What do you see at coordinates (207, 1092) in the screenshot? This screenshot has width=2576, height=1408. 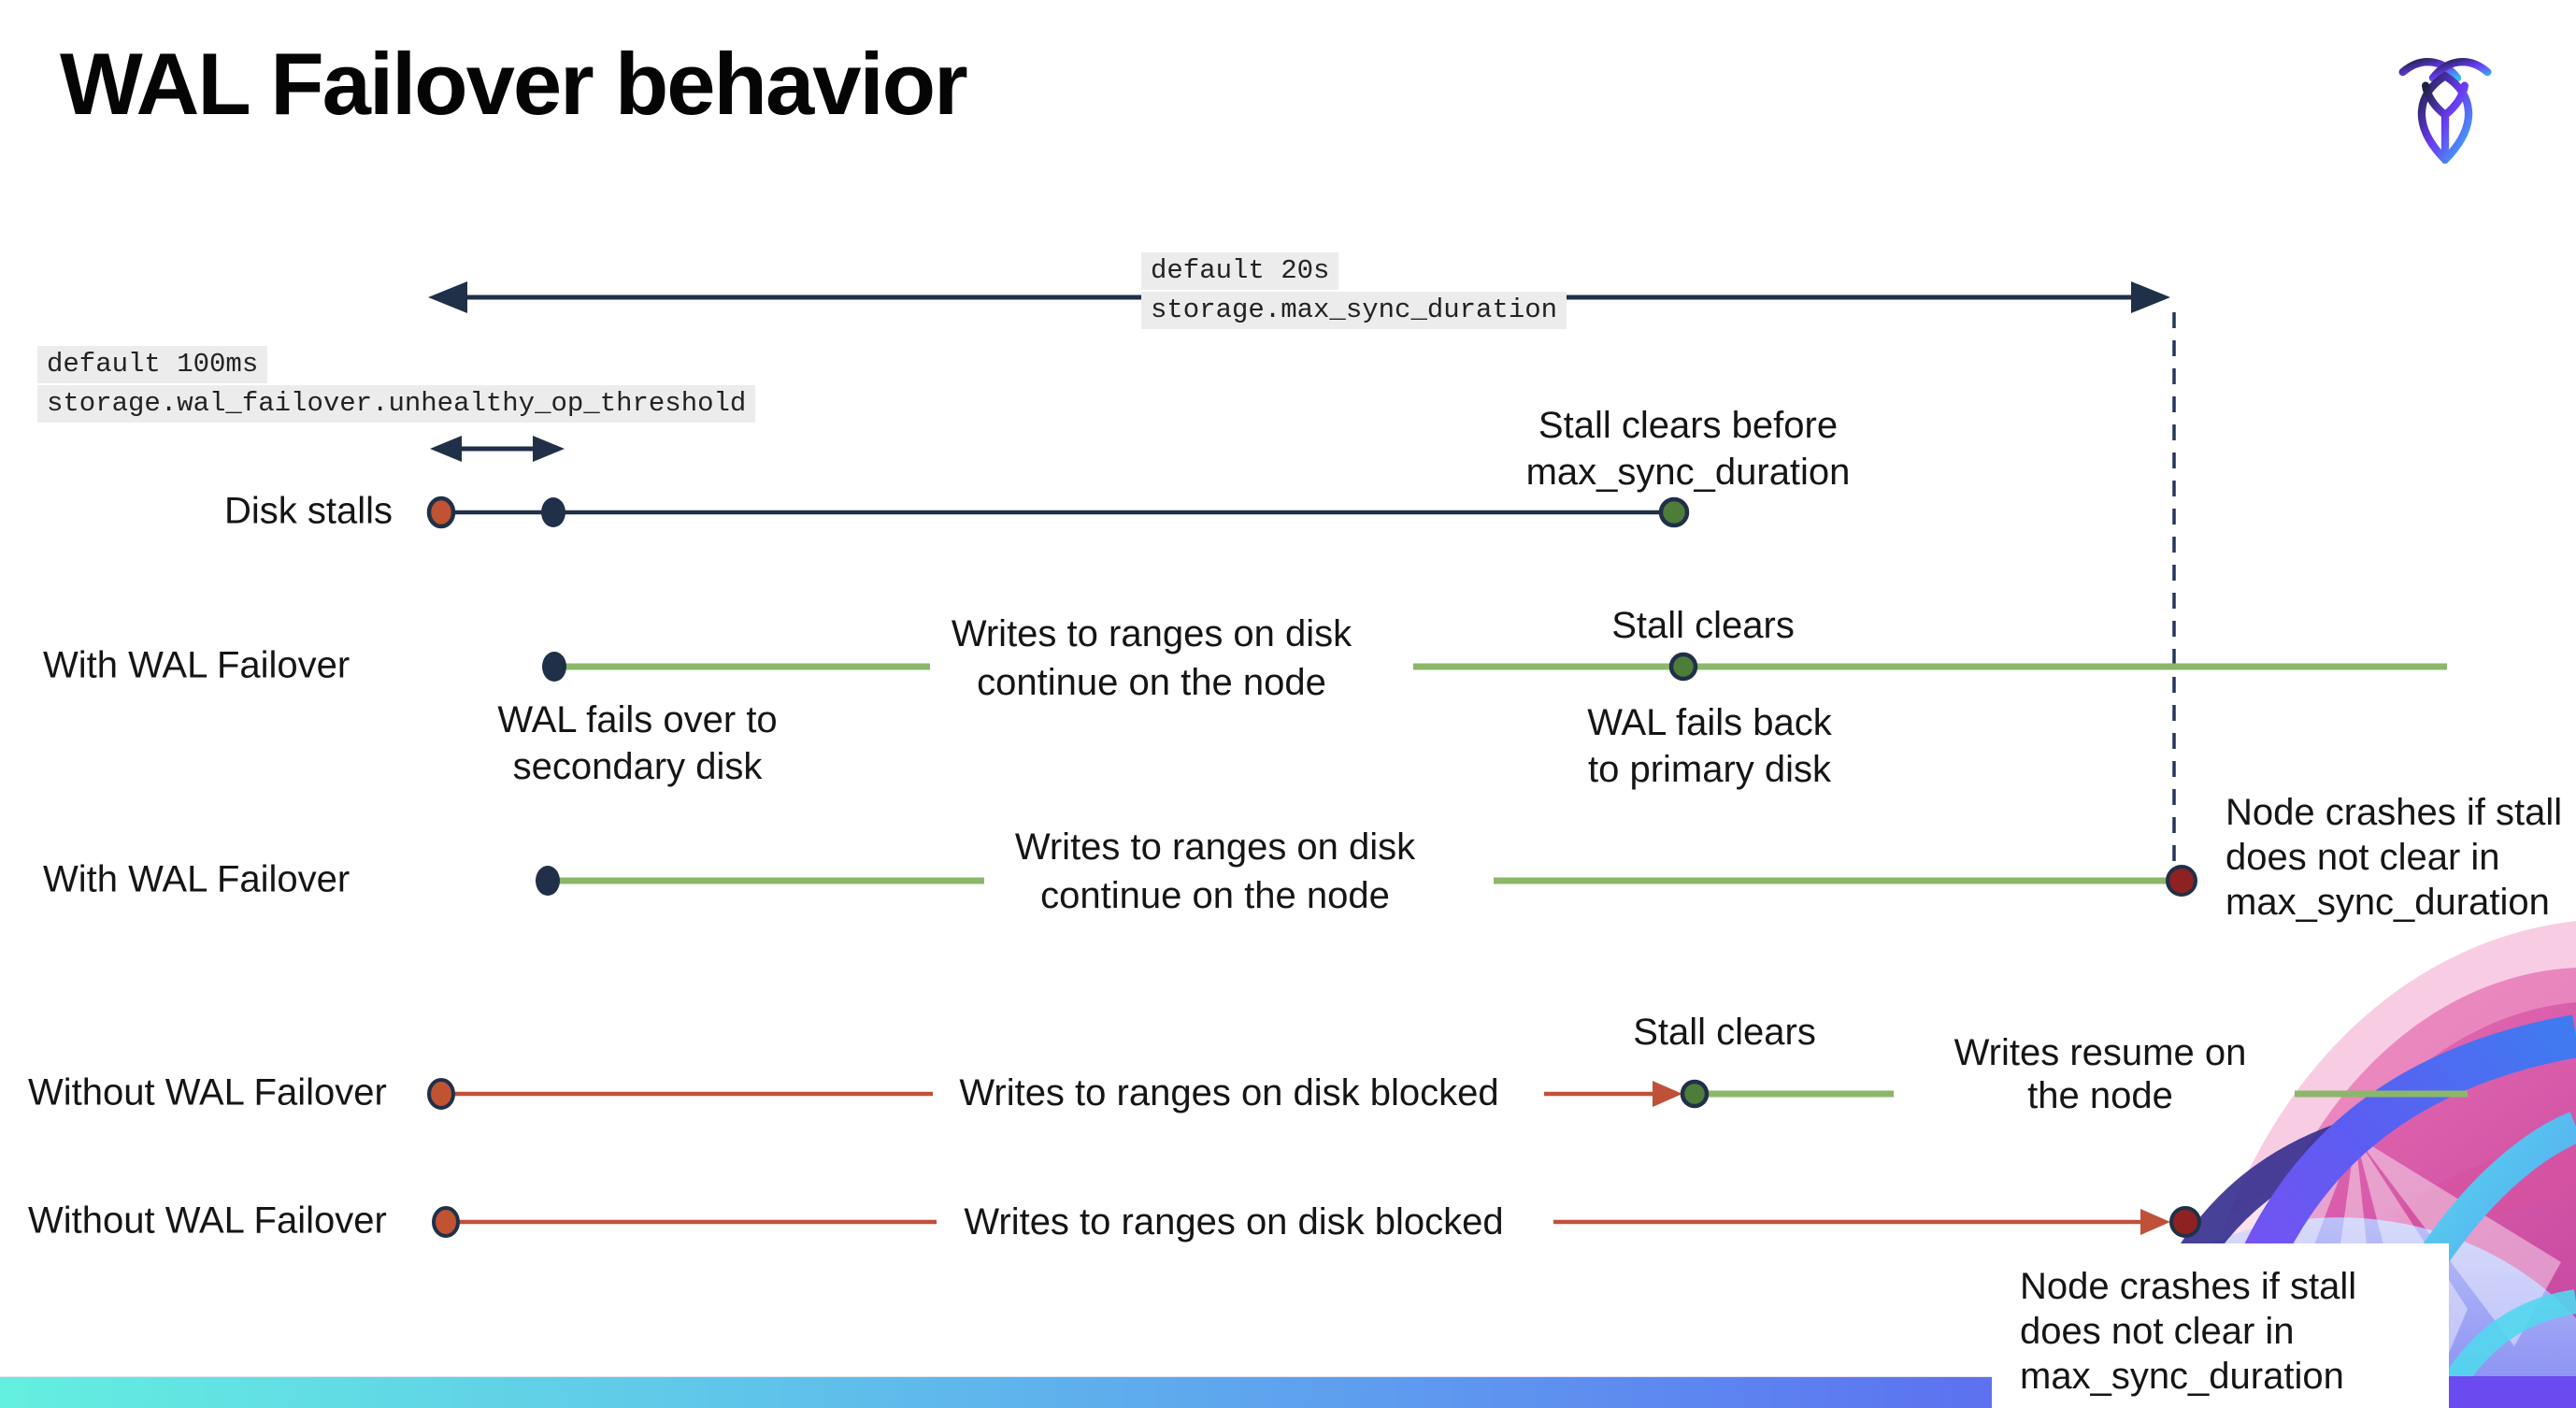 I see `row-label-without-wal-1: Without WAL Failover` at bounding box center [207, 1092].